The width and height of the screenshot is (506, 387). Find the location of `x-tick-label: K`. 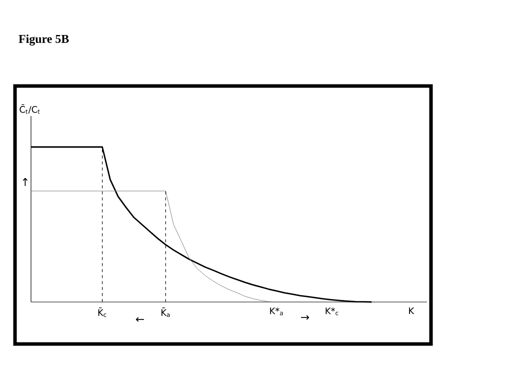

x-tick-label: K is located at coordinates (411, 311).